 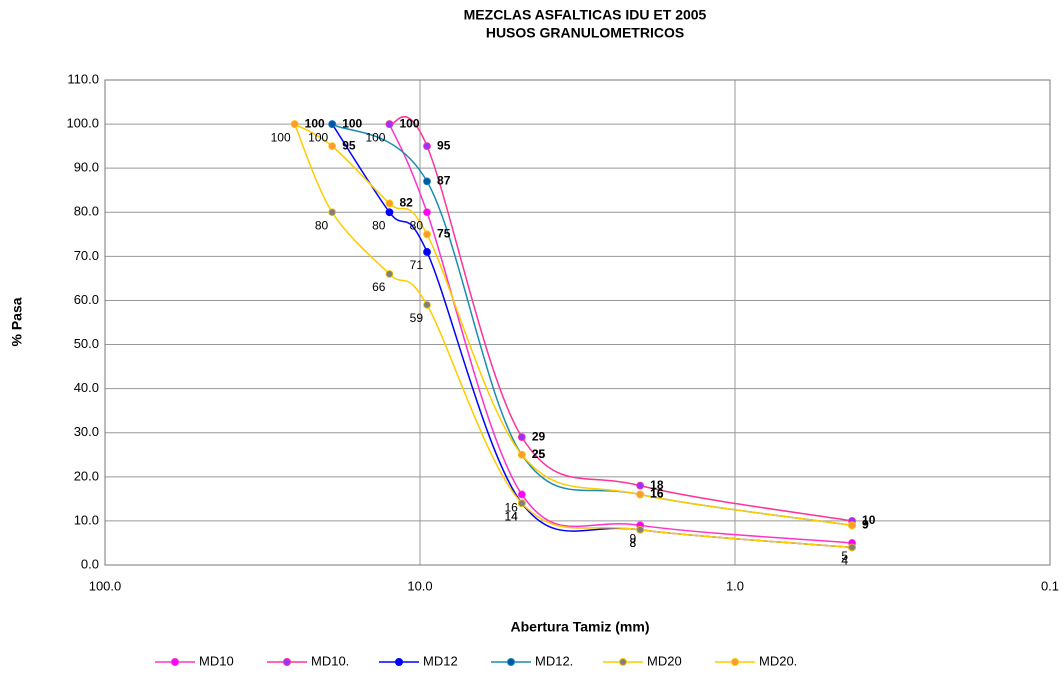 What do you see at coordinates (444, 233) in the screenshot?
I see `data-label: 75` at bounding box center [444, 233].